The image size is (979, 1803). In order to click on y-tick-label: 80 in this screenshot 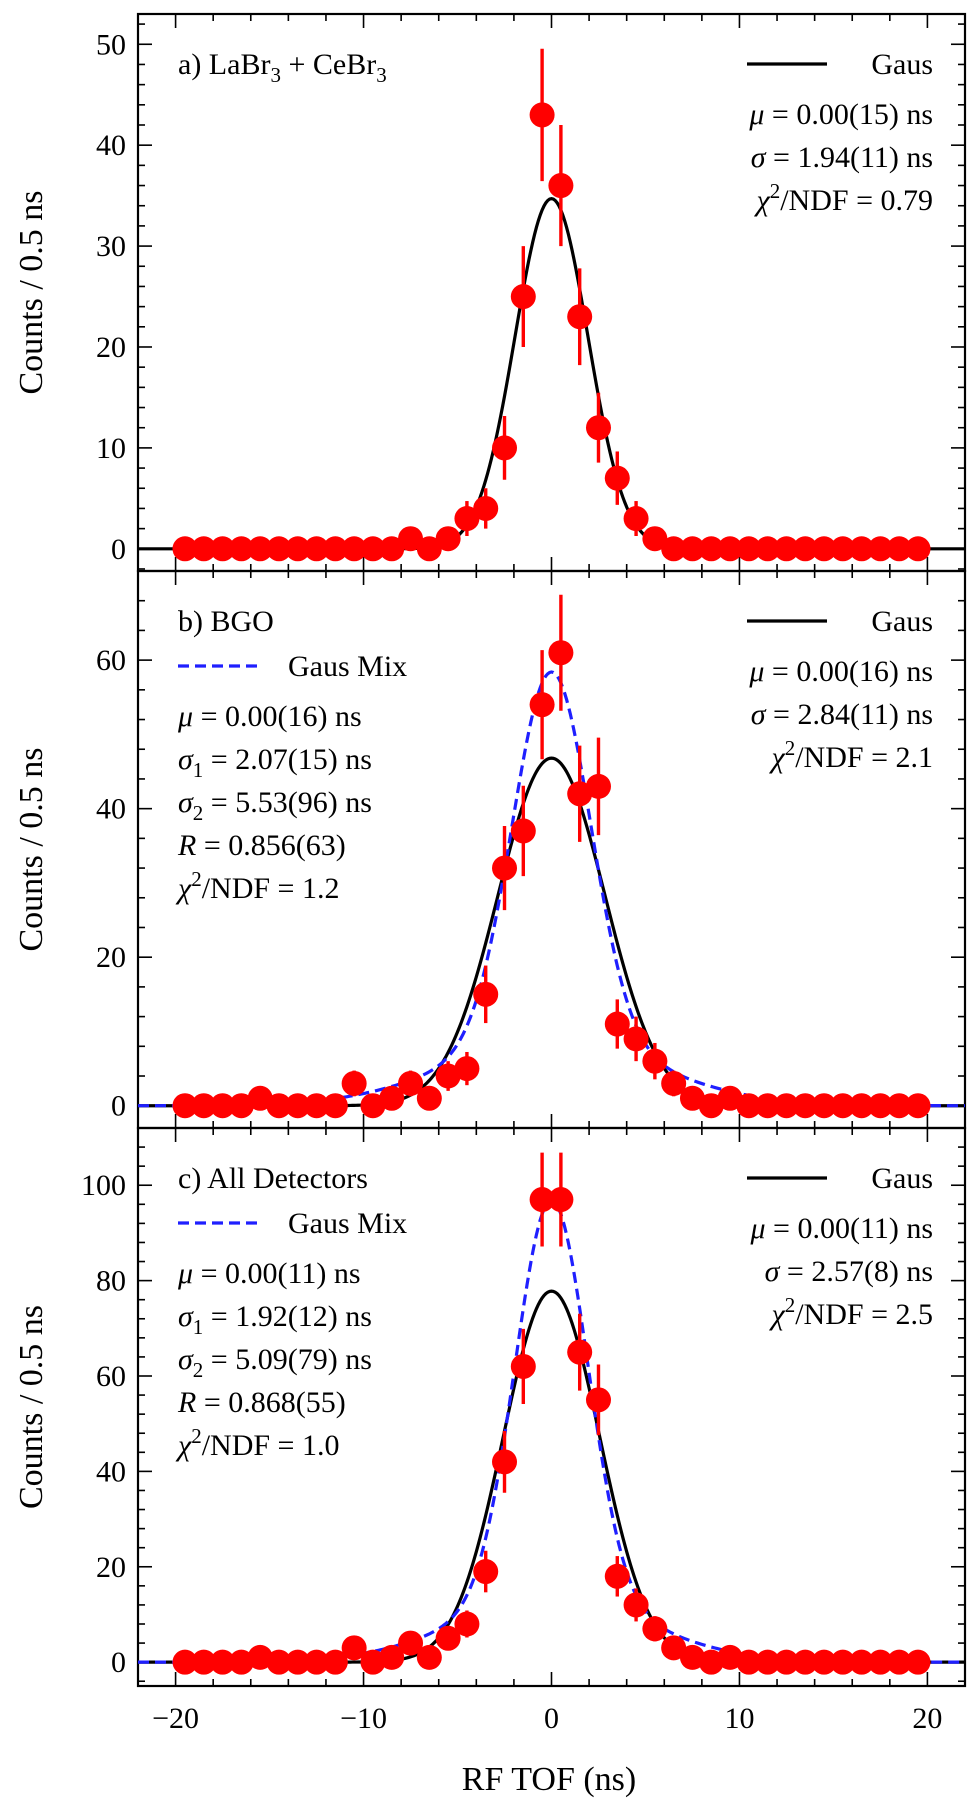, I will do `click(111, 1281)`.